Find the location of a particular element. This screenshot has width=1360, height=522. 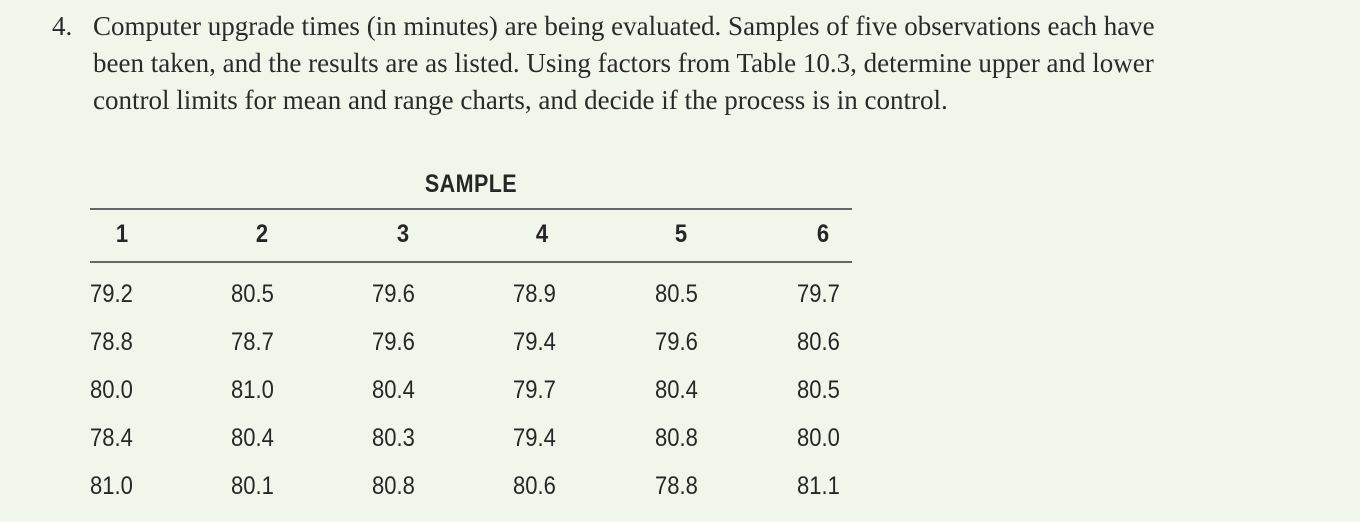

table-header-rule is located at coordinates (471, 262).